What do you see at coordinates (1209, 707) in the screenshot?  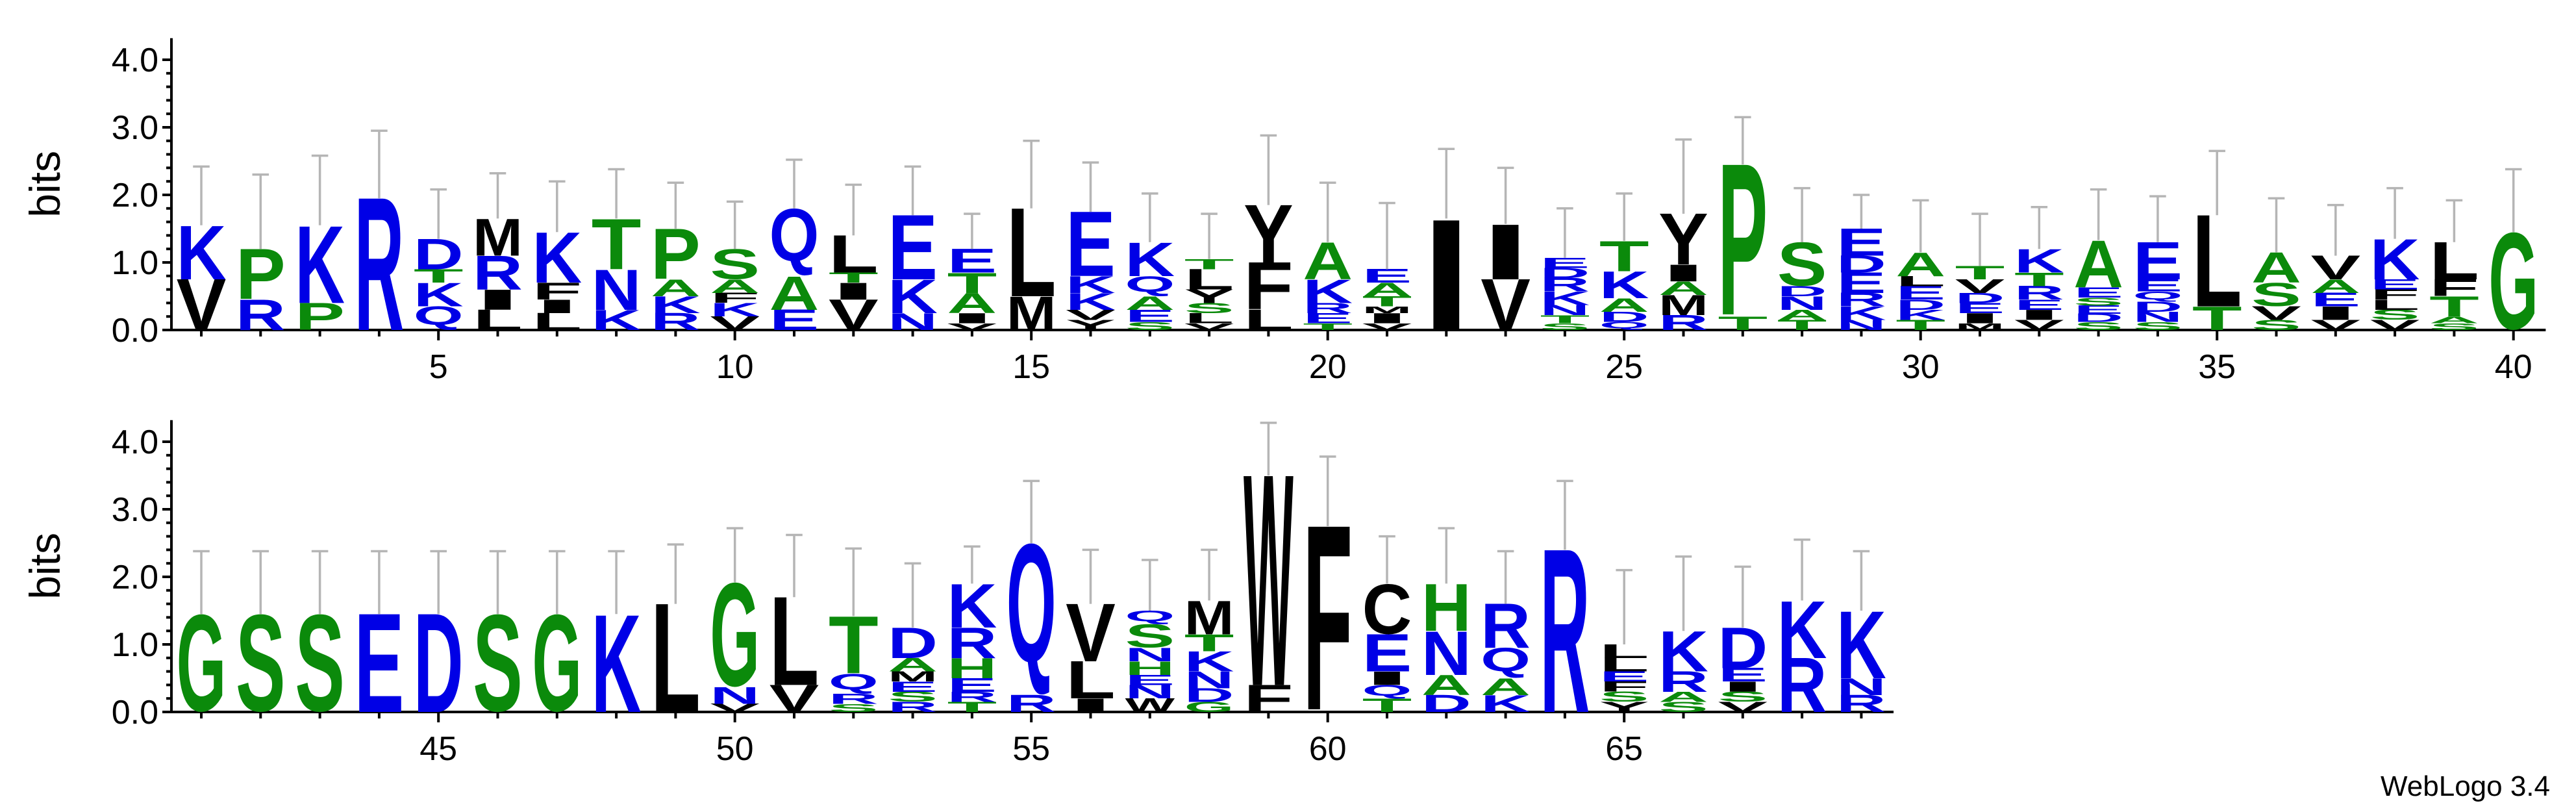 I see `residue-G: G` at bounding box center [1209, 707].